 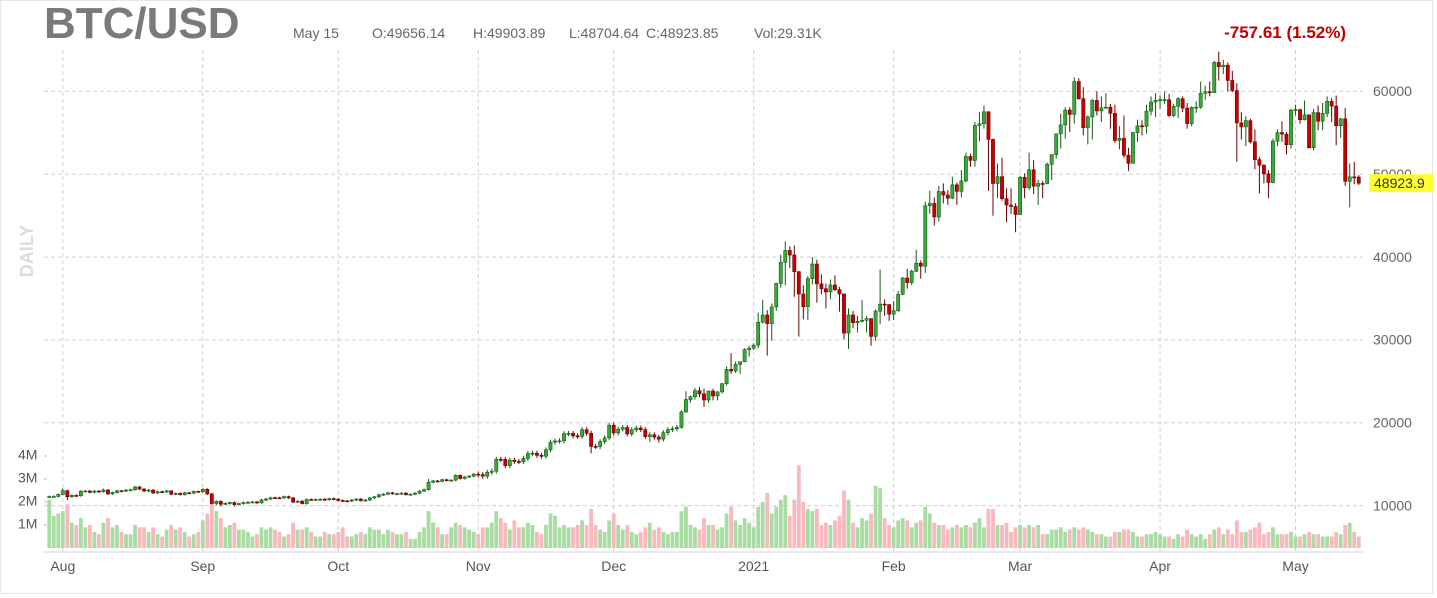 I want to click on x-tick-label: Oct, so click(x=338, y=566).